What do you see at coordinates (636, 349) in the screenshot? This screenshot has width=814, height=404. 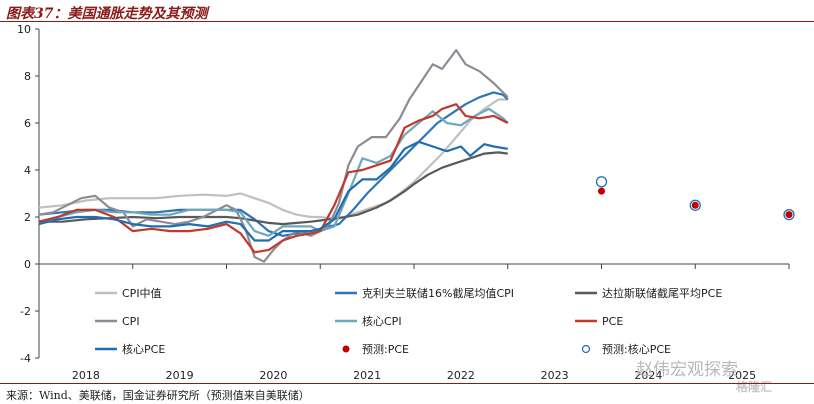 I see `legend-label: 预测:核心PCE` at bounding box center [636, 349].